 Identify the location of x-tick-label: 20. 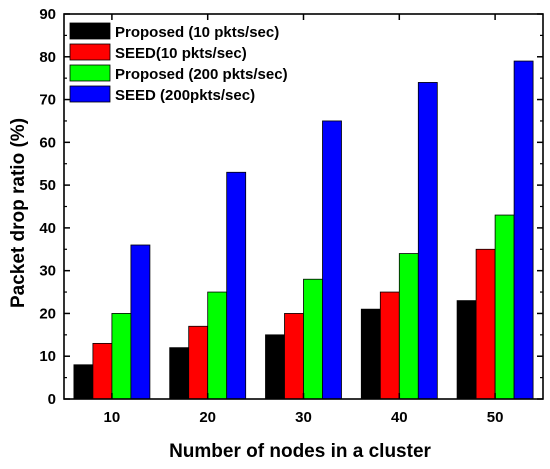
(207, 417).